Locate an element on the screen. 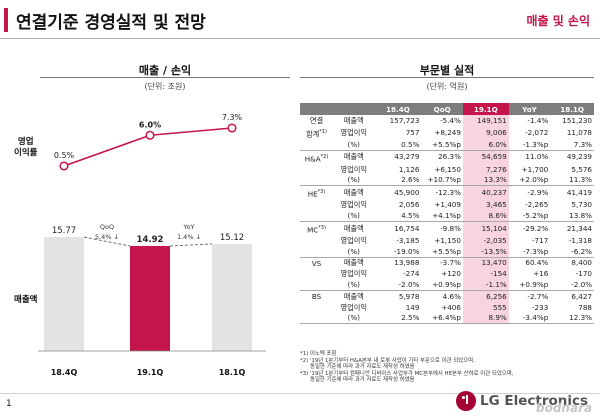 Image resolution: width=600 pixels, height=417 pixels. table-row: 연결 매출액 157,723 -5.4% 149,151 -1.4% 151,230 is located at coordinates (447, 120).